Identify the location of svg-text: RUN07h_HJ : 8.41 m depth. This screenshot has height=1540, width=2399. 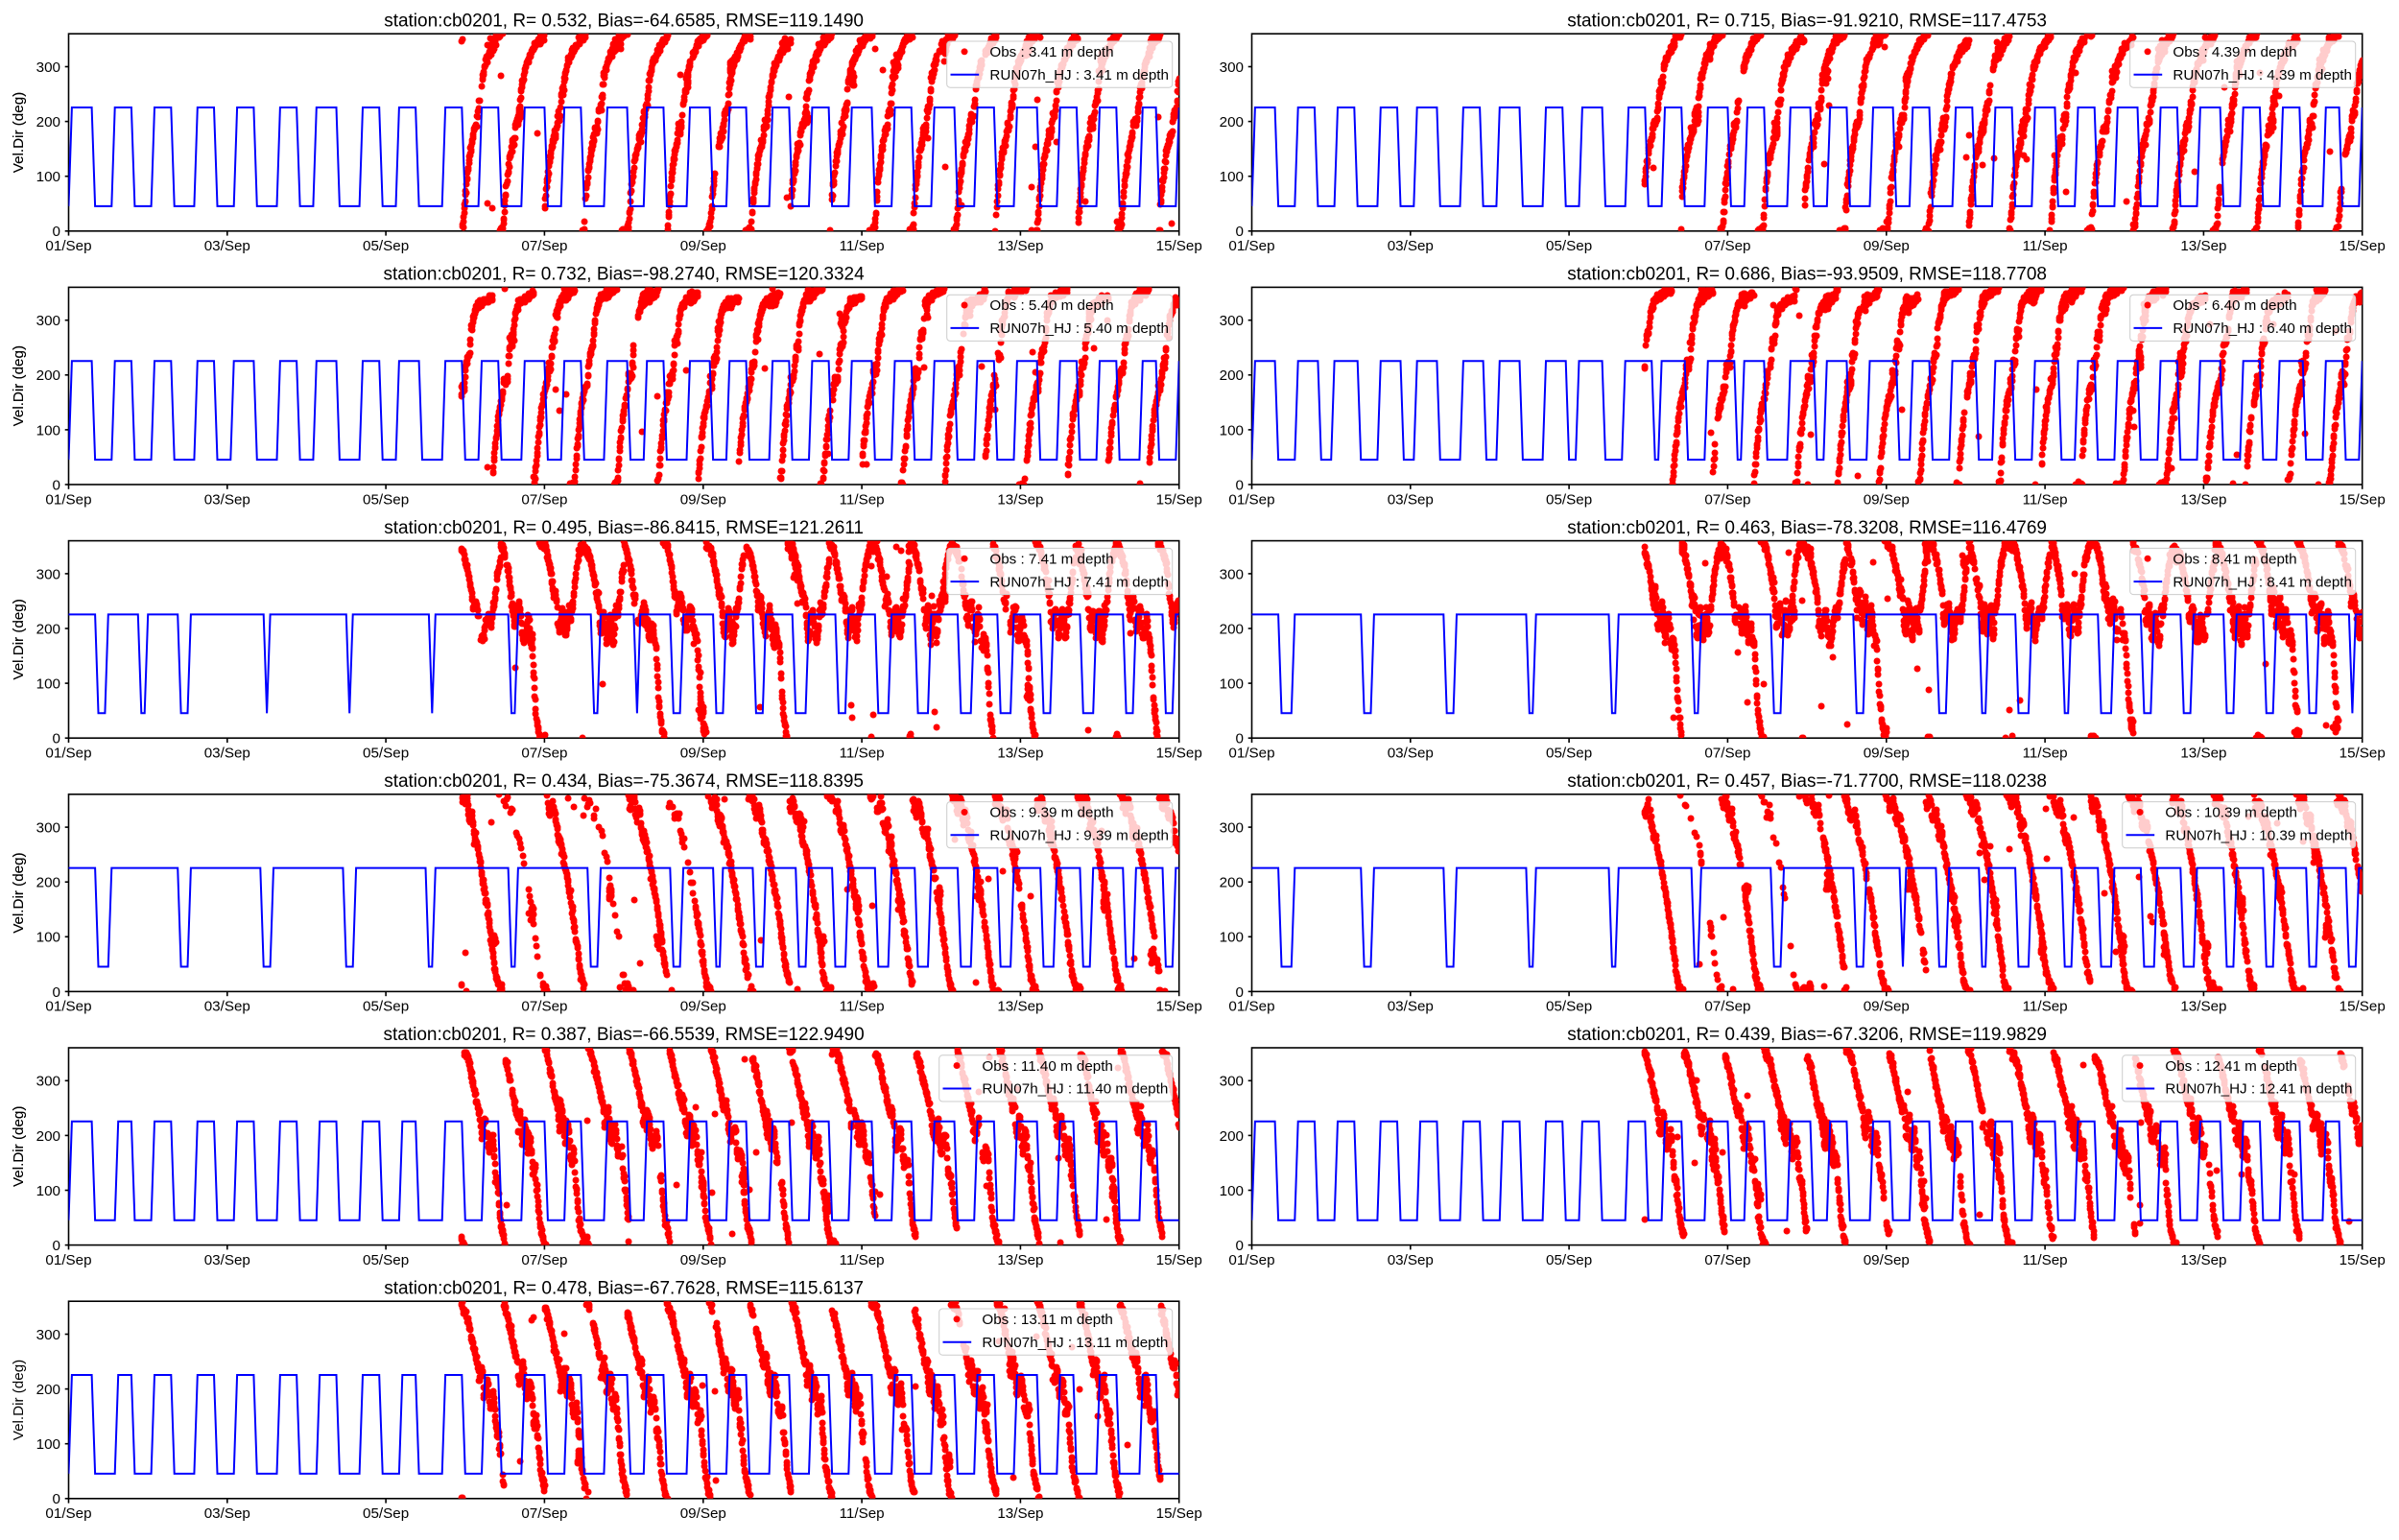
(2262, 582).